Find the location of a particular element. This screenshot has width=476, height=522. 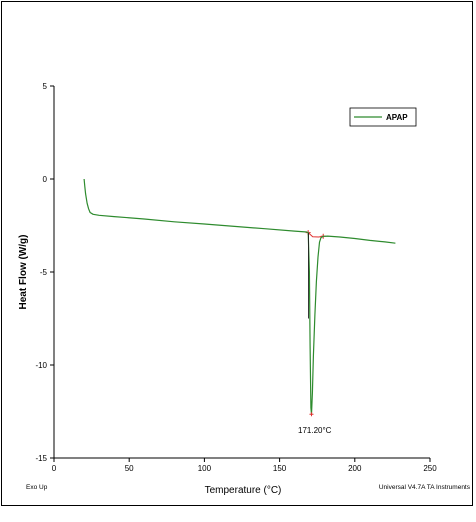

y-tick-label: -10 is located at coordinates (41, 365).